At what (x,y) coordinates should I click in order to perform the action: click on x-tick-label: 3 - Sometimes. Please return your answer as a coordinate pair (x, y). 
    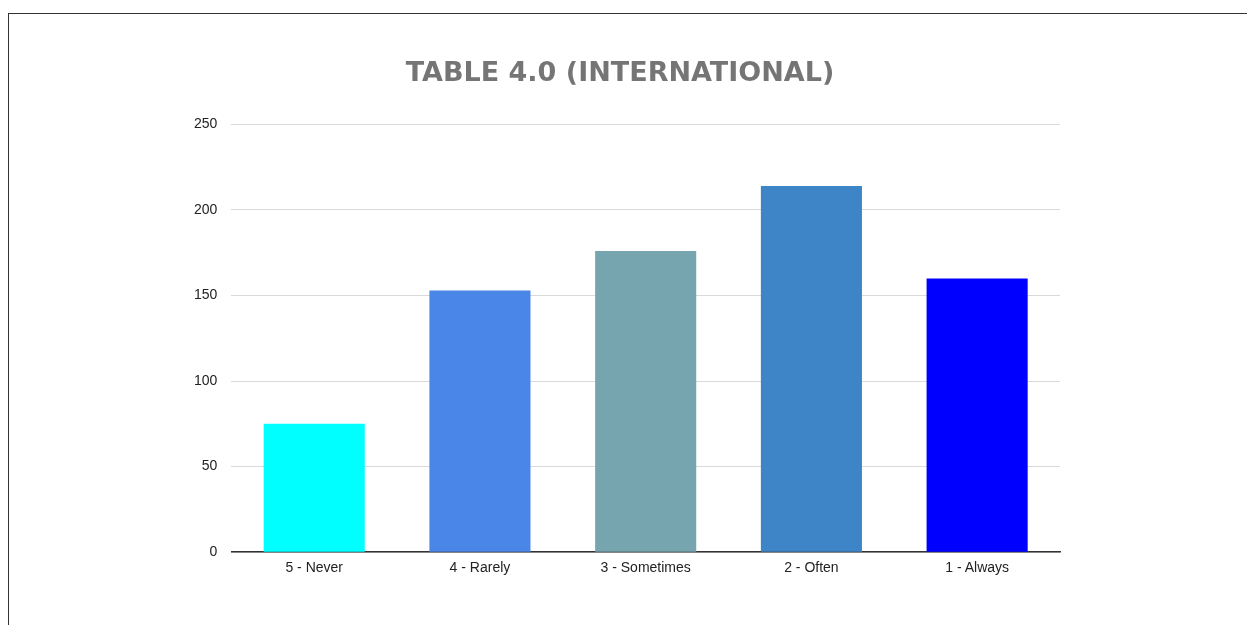
    Looking at the image, I should click on (645, 567).